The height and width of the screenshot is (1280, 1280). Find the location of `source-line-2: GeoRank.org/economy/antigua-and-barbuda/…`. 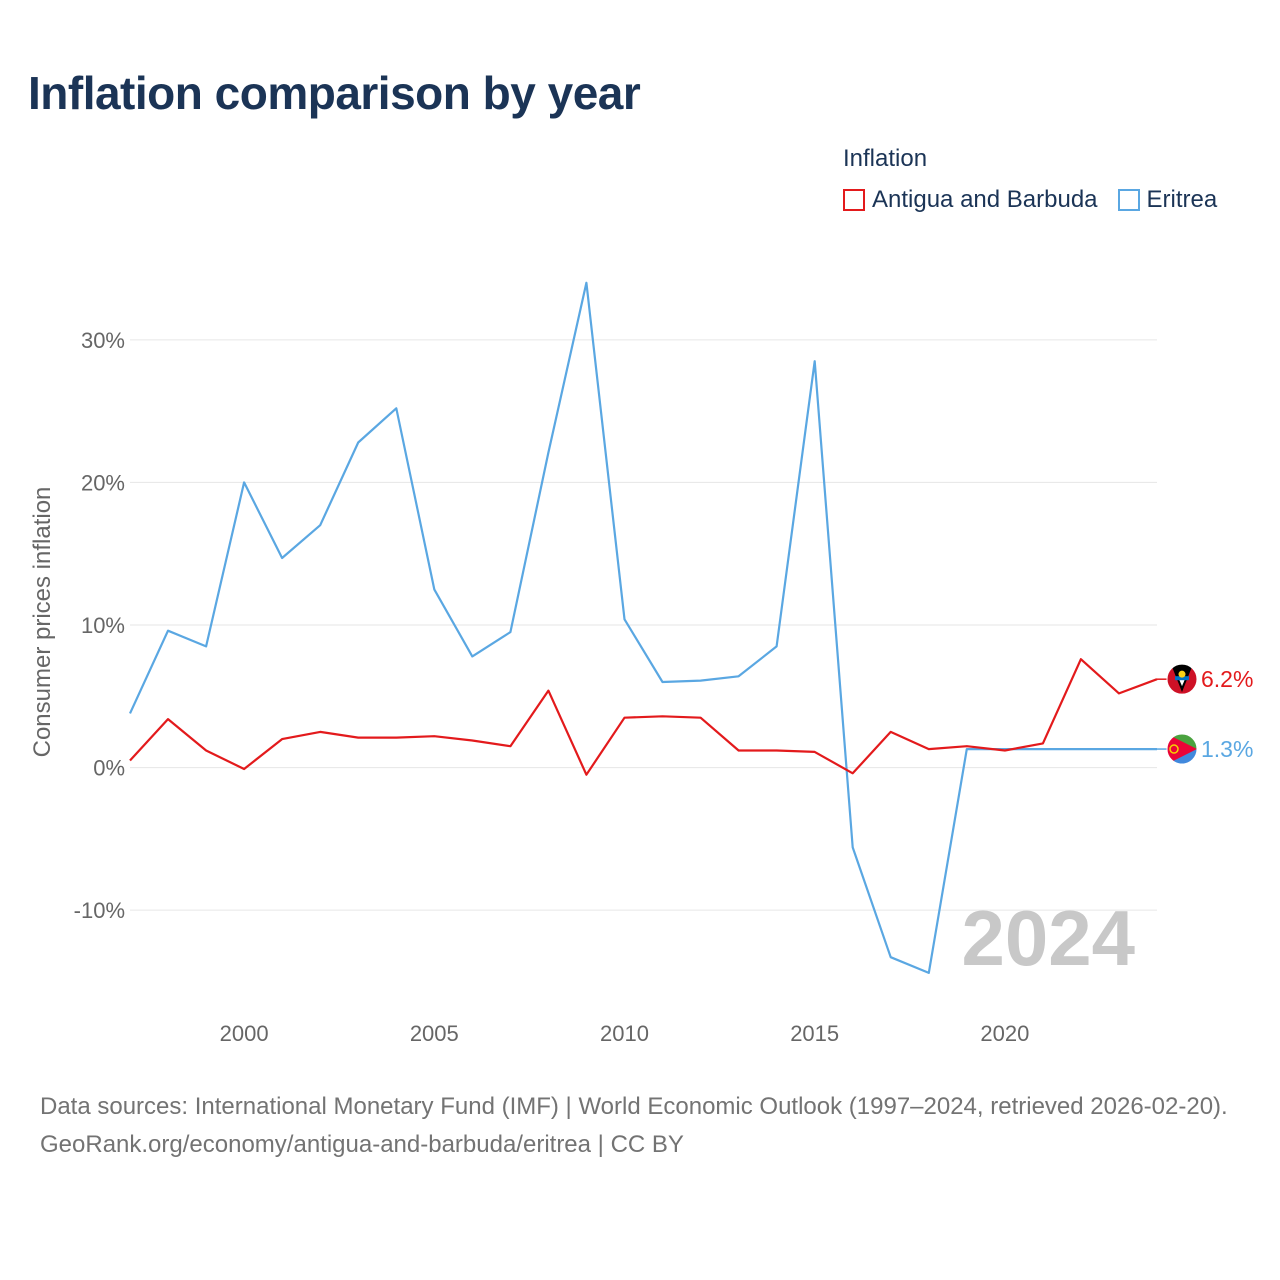

source-line-2: GeoRank.org/economy/antigua-and-barbuda/… is located at coordinates (362, 1144).